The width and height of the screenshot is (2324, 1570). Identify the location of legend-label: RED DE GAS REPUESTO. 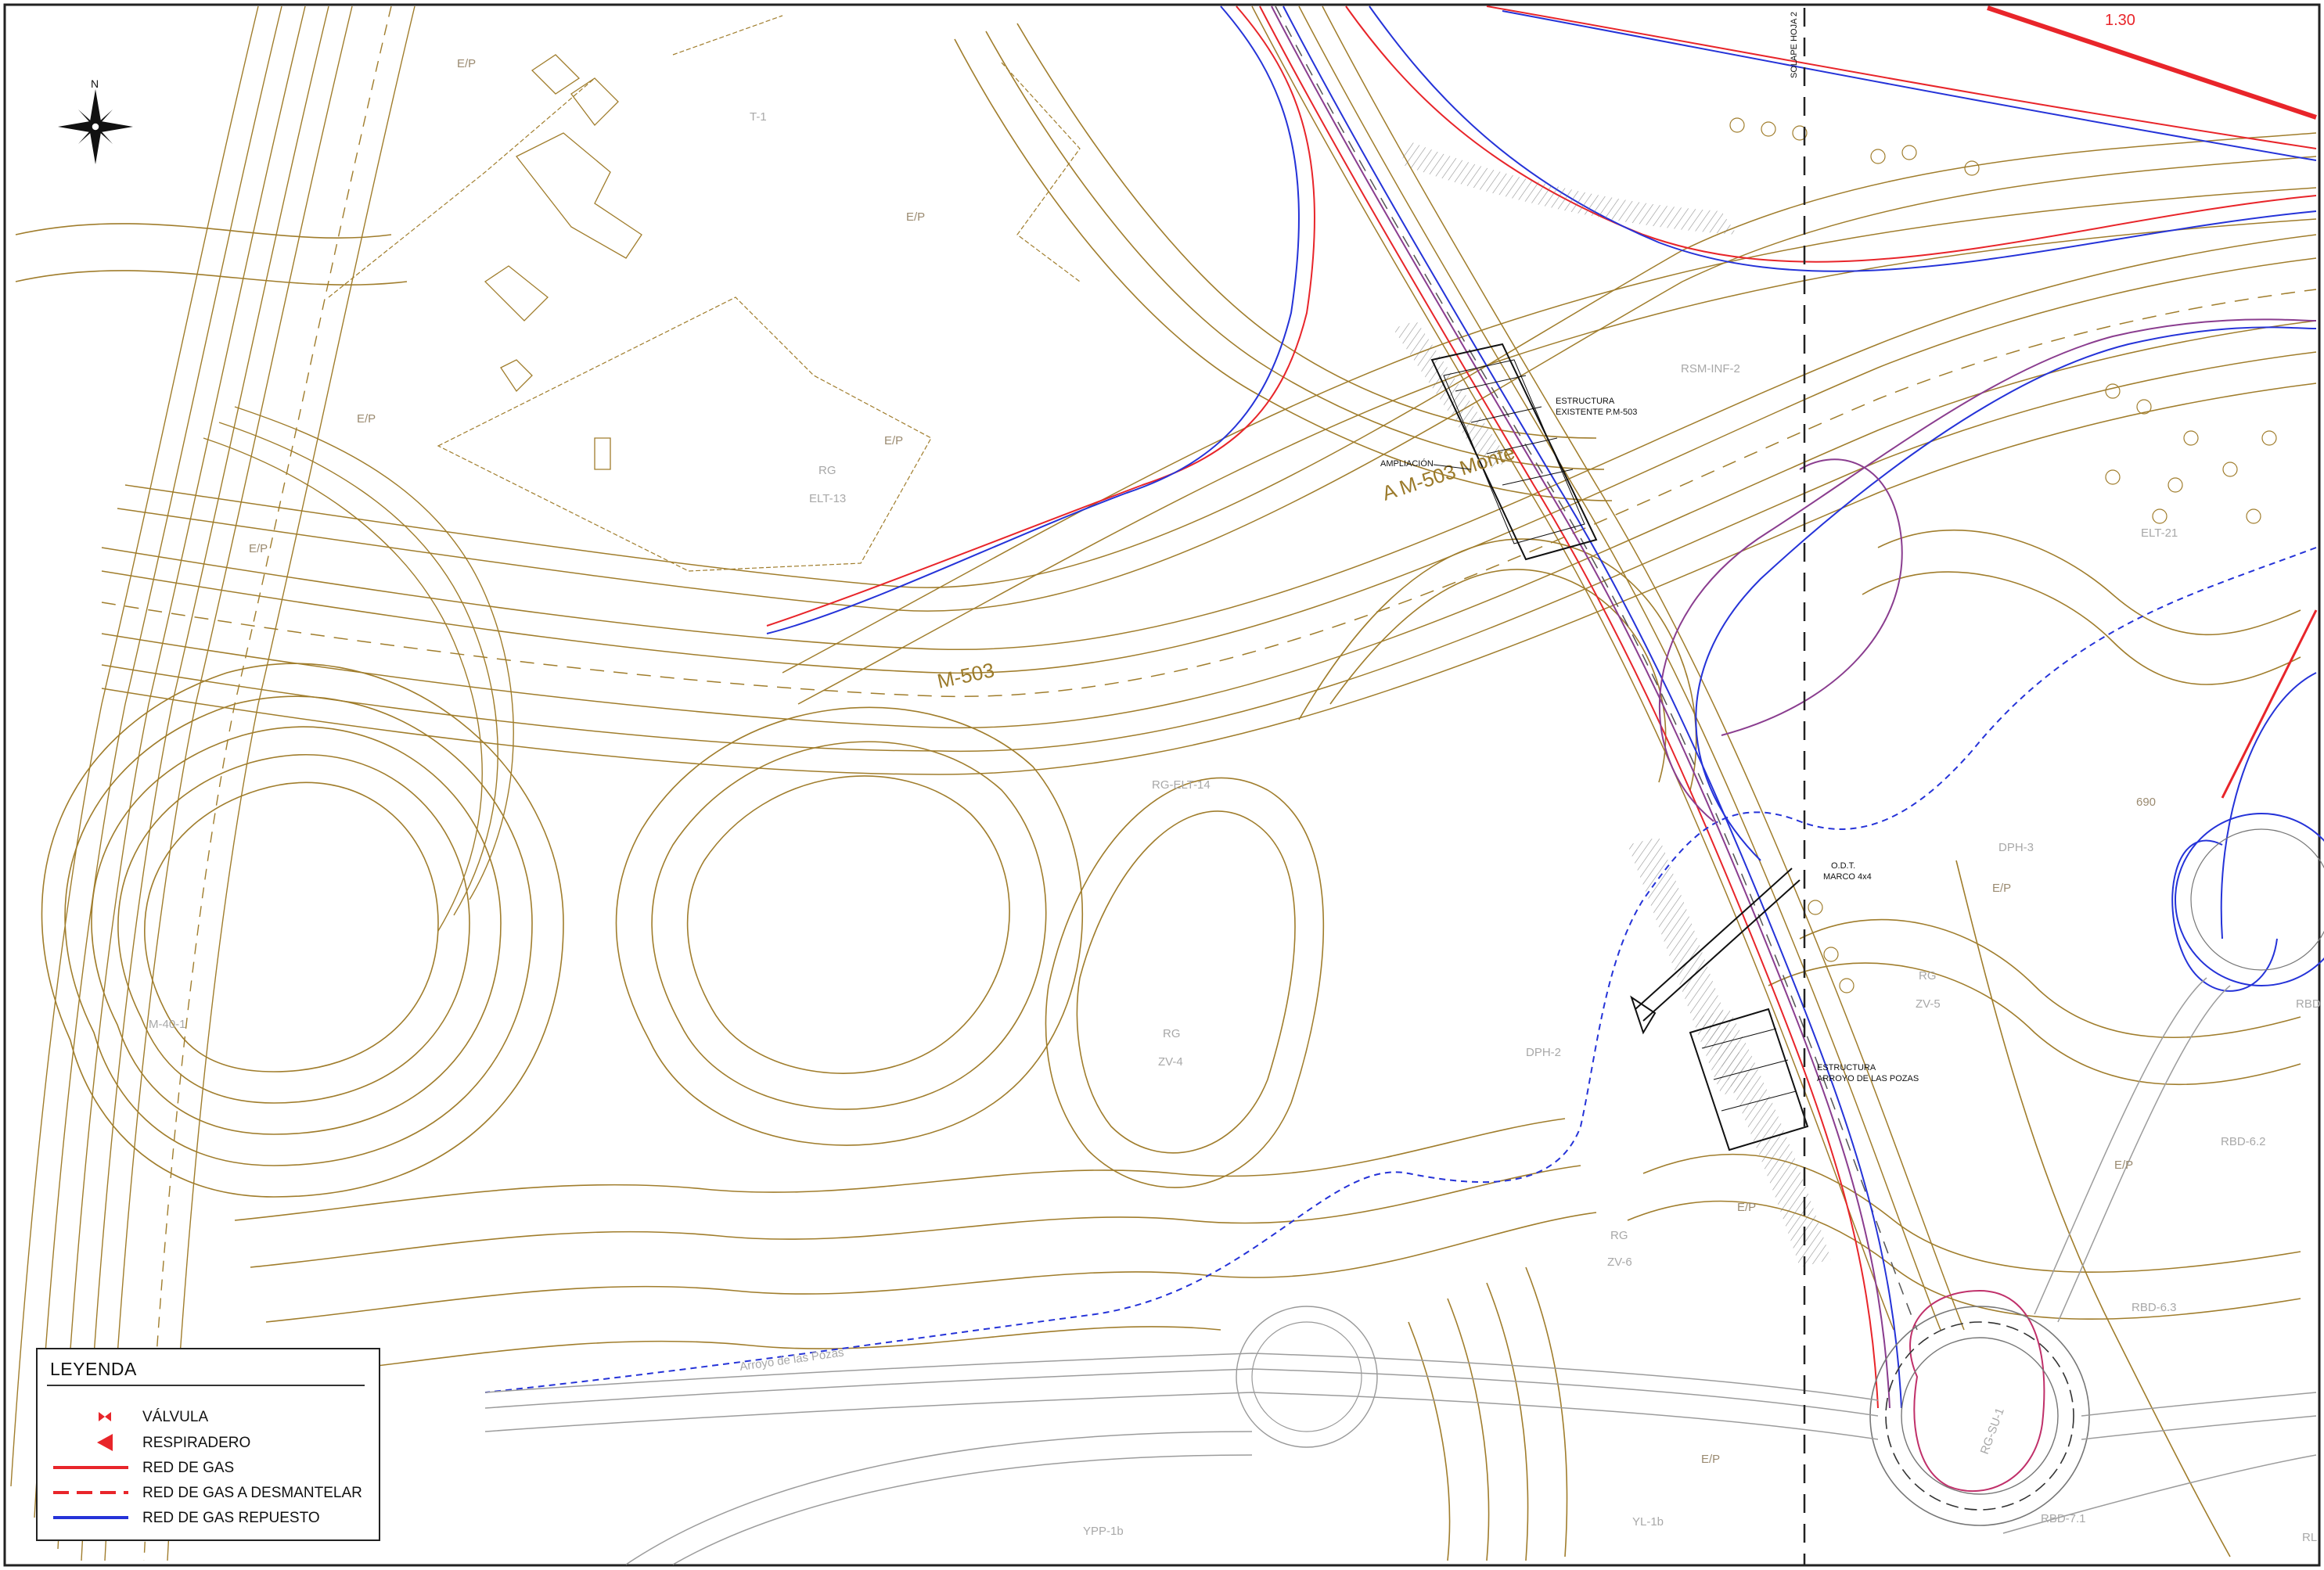
(231, 1518).